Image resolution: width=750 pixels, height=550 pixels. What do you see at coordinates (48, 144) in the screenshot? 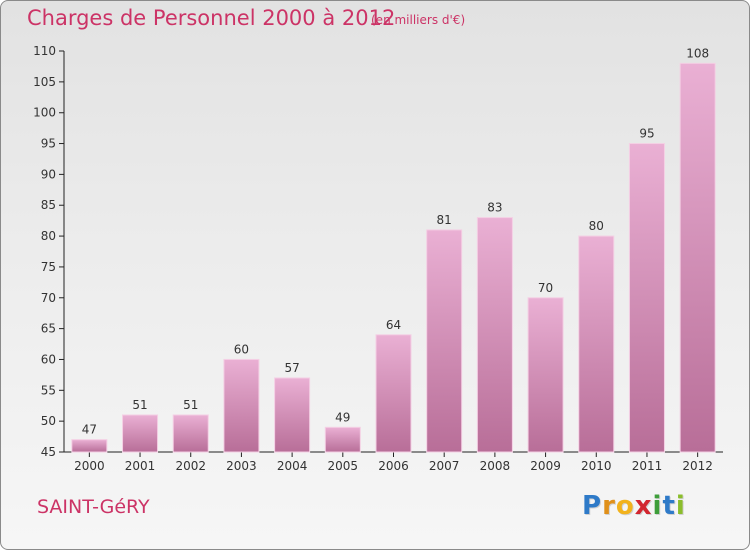
I see `y-tick-label: 95` at bounding box center [48, 144].